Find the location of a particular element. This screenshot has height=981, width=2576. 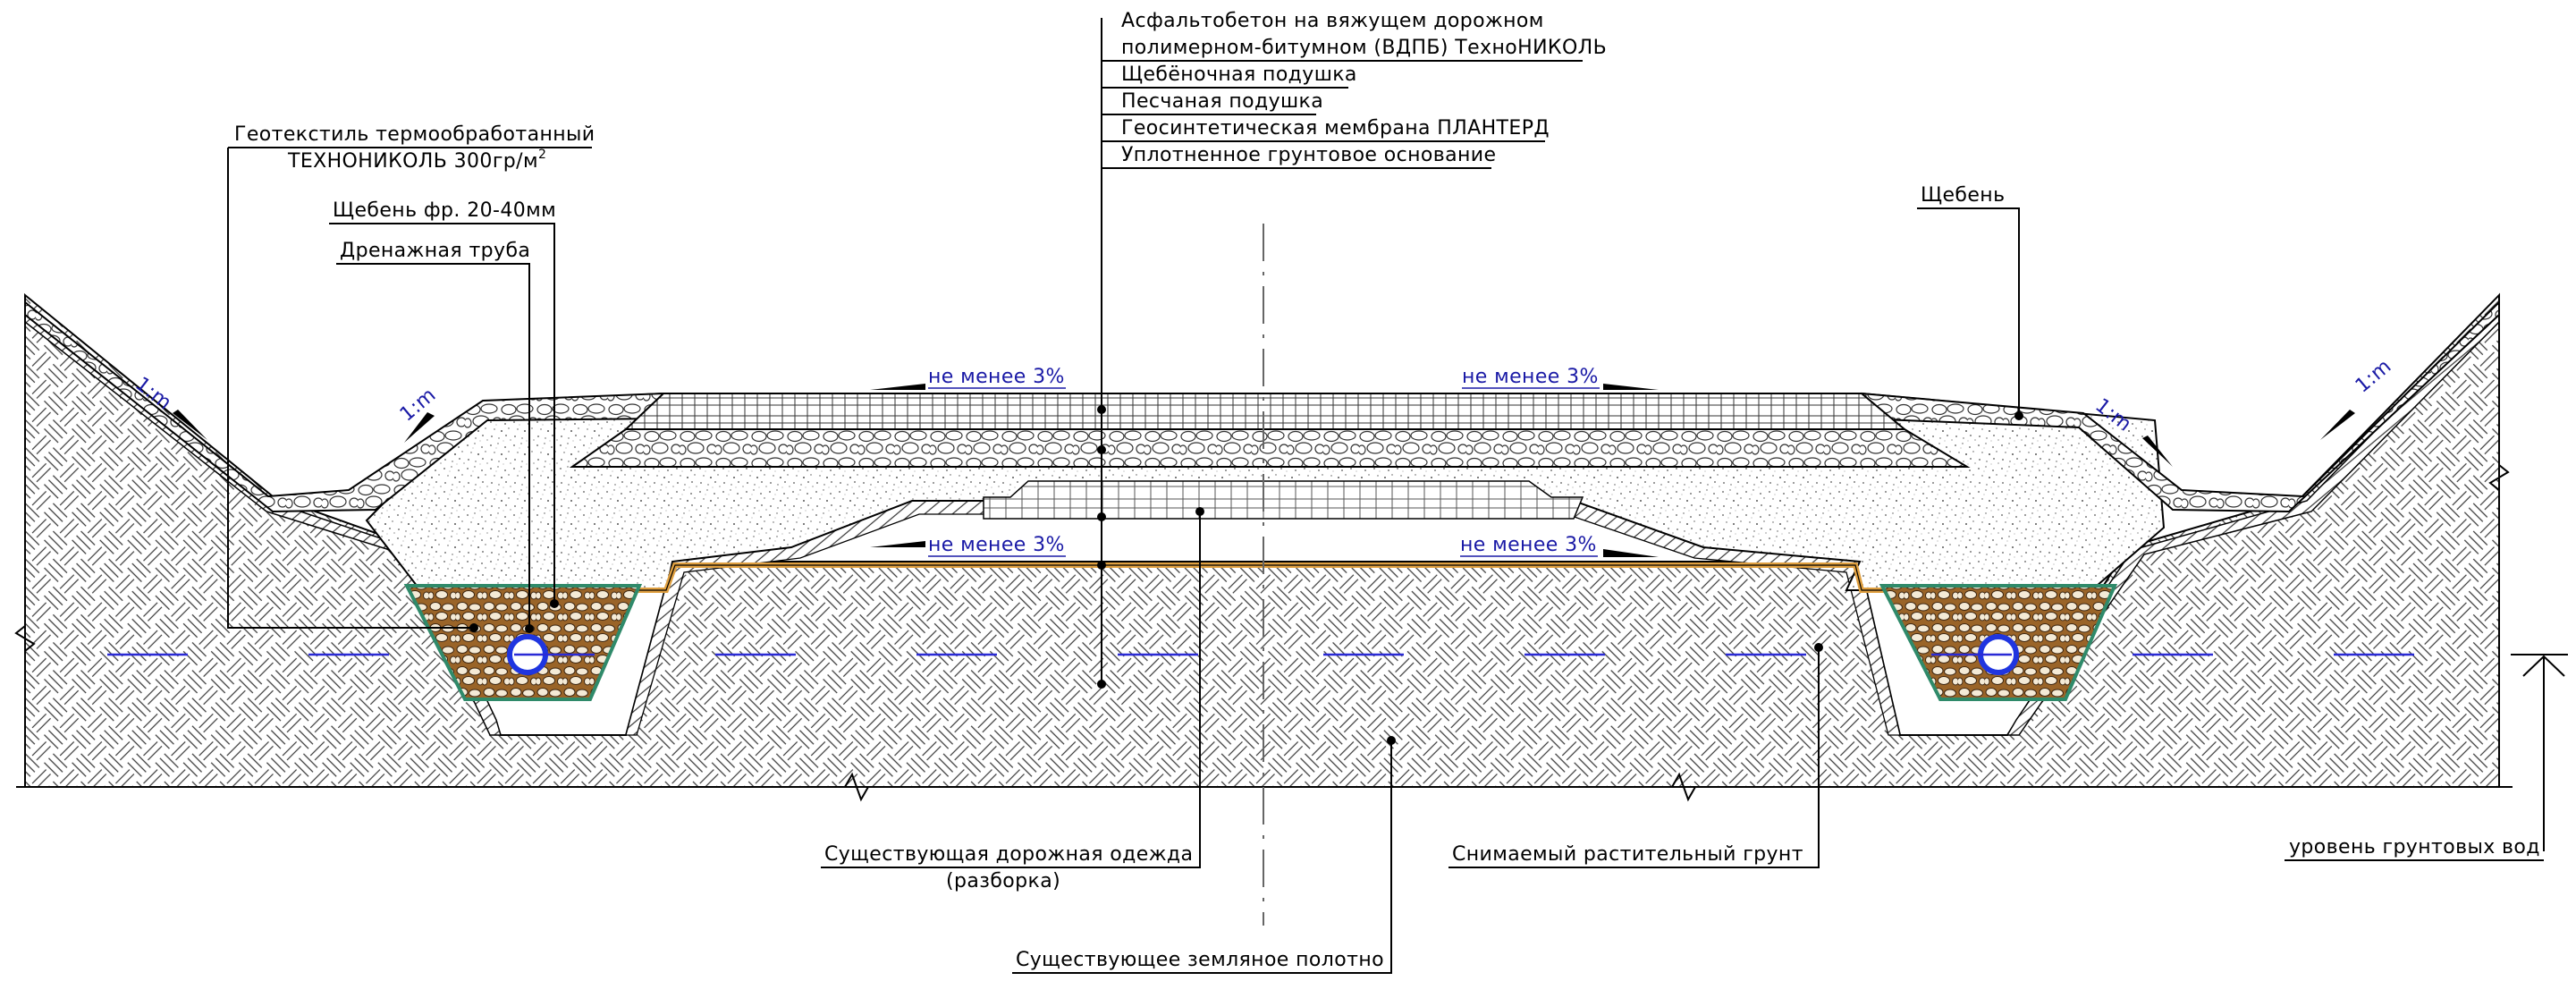

callout-geomembrane: Геосинтетическая мембрана ПЛАНТЕРД is located at coordinates (1335, 128).